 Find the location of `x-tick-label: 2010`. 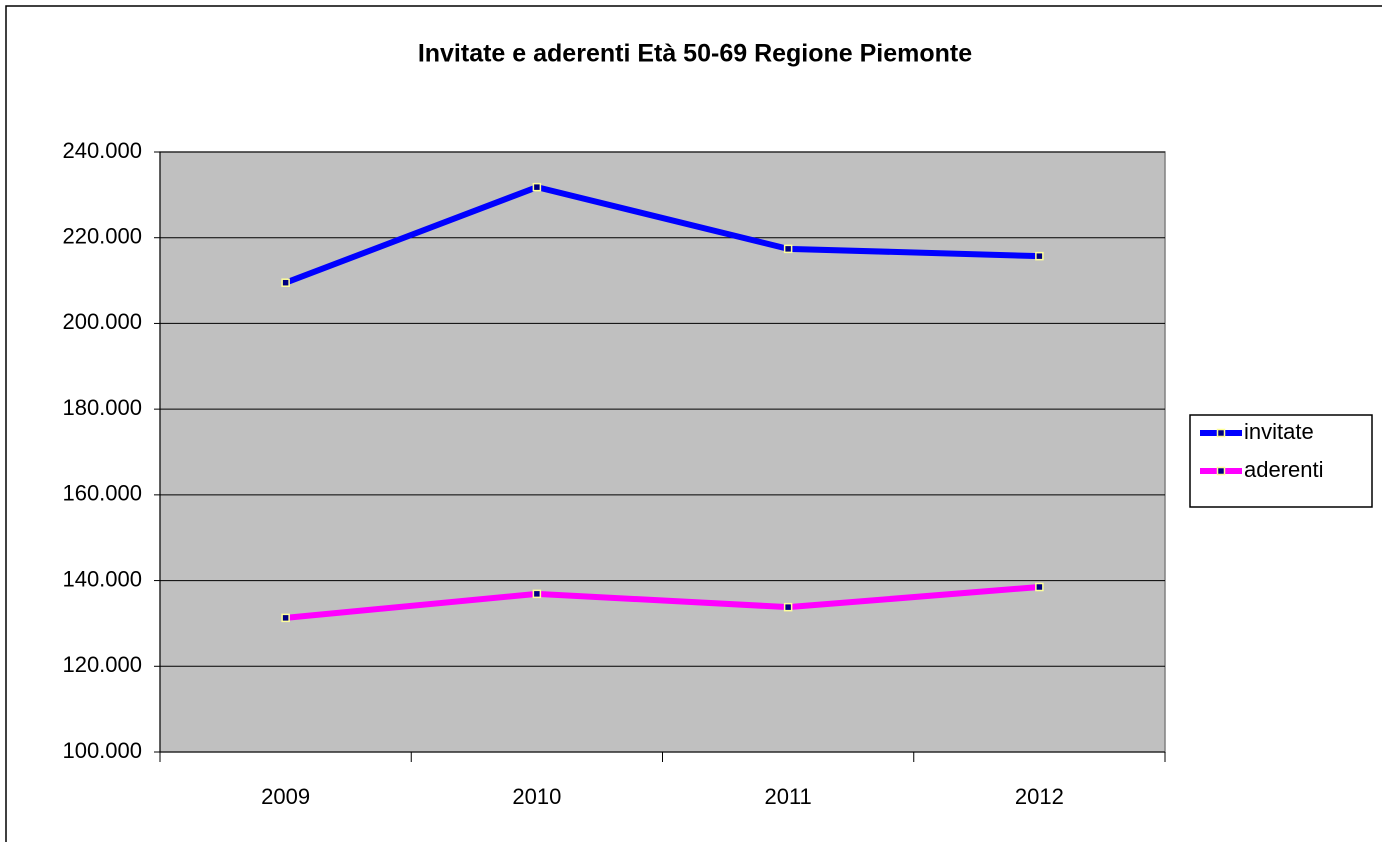

x-tick-label: 2010 is located at coordinates (536, 796).